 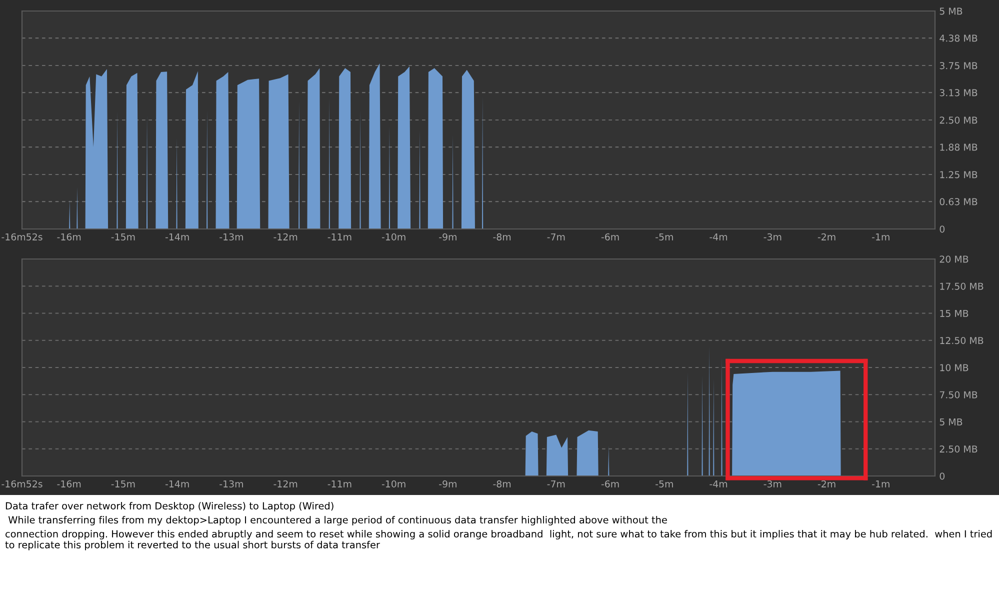 I want to click on y-tick-label: 12.50 MB, so click(x=962, y=340).